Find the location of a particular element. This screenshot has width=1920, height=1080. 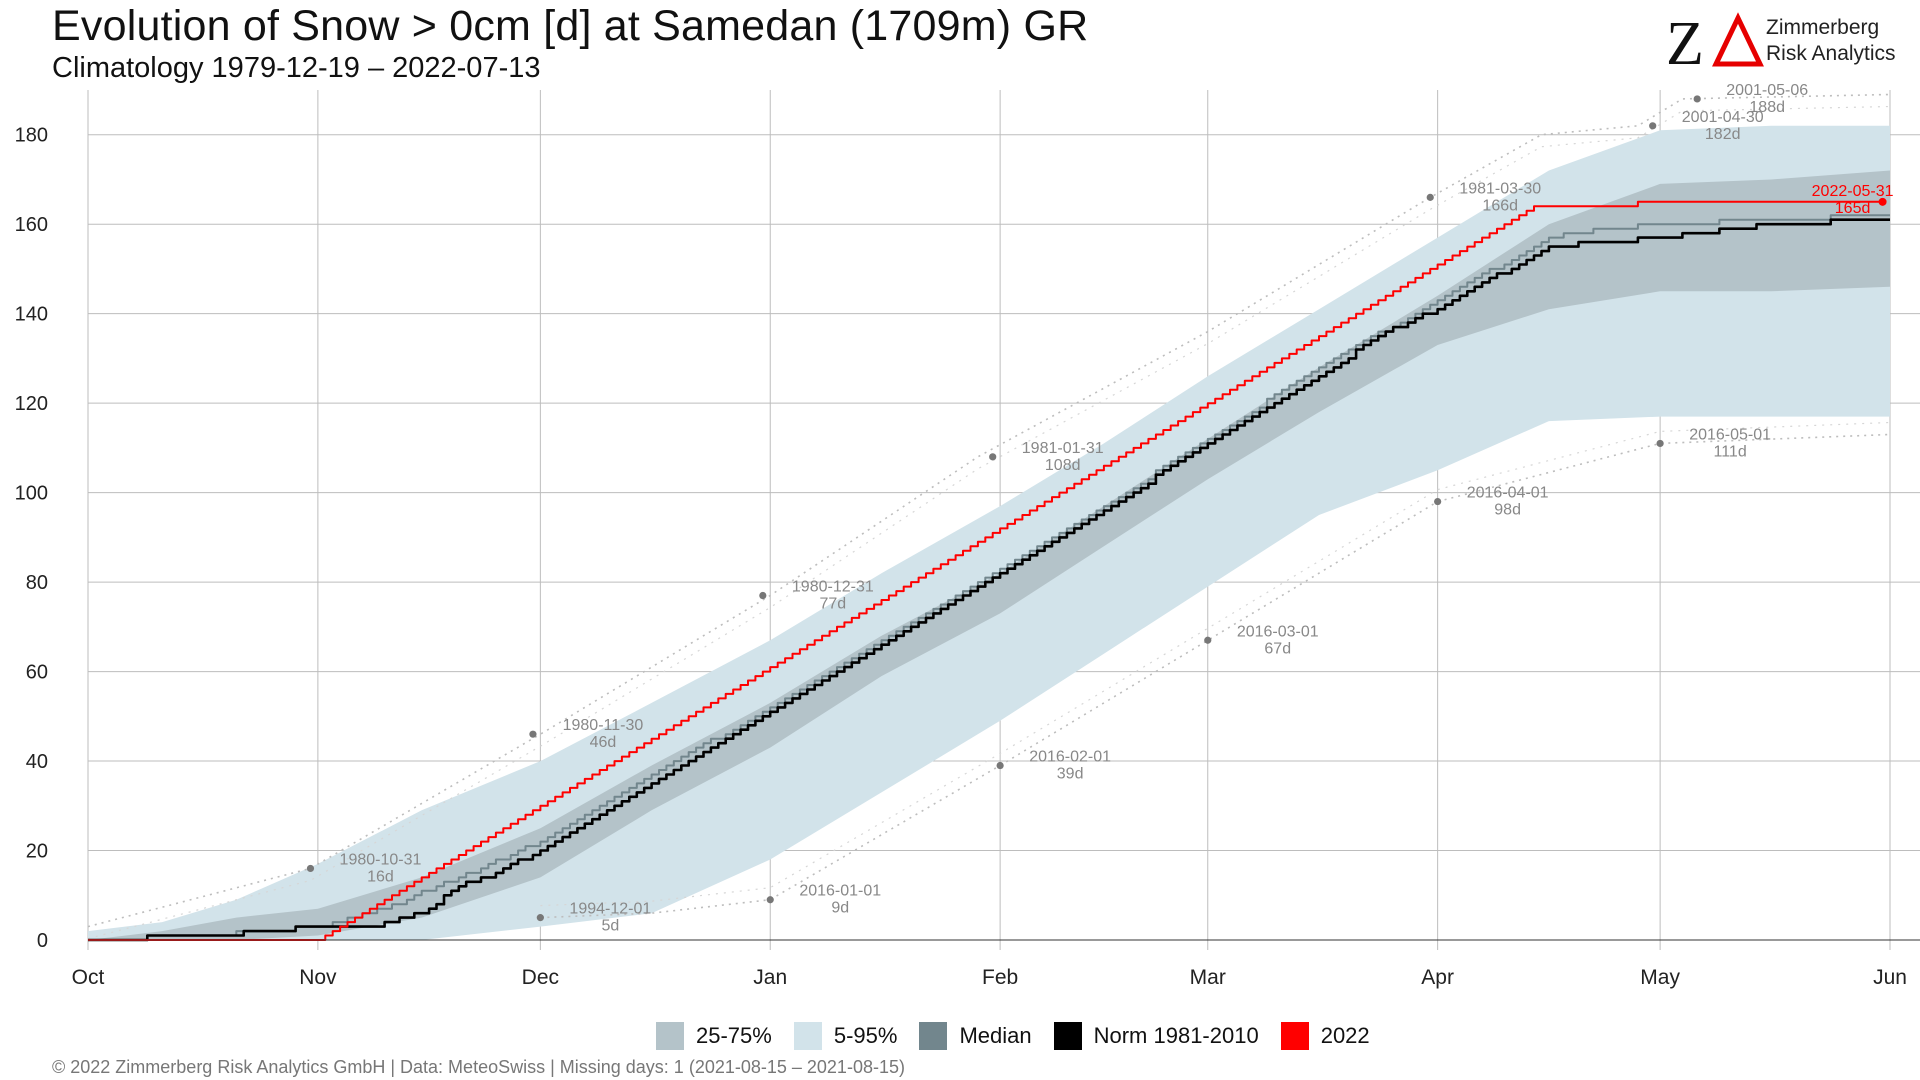

legend-label: 5-95% is located at coordinates (865, 1035).